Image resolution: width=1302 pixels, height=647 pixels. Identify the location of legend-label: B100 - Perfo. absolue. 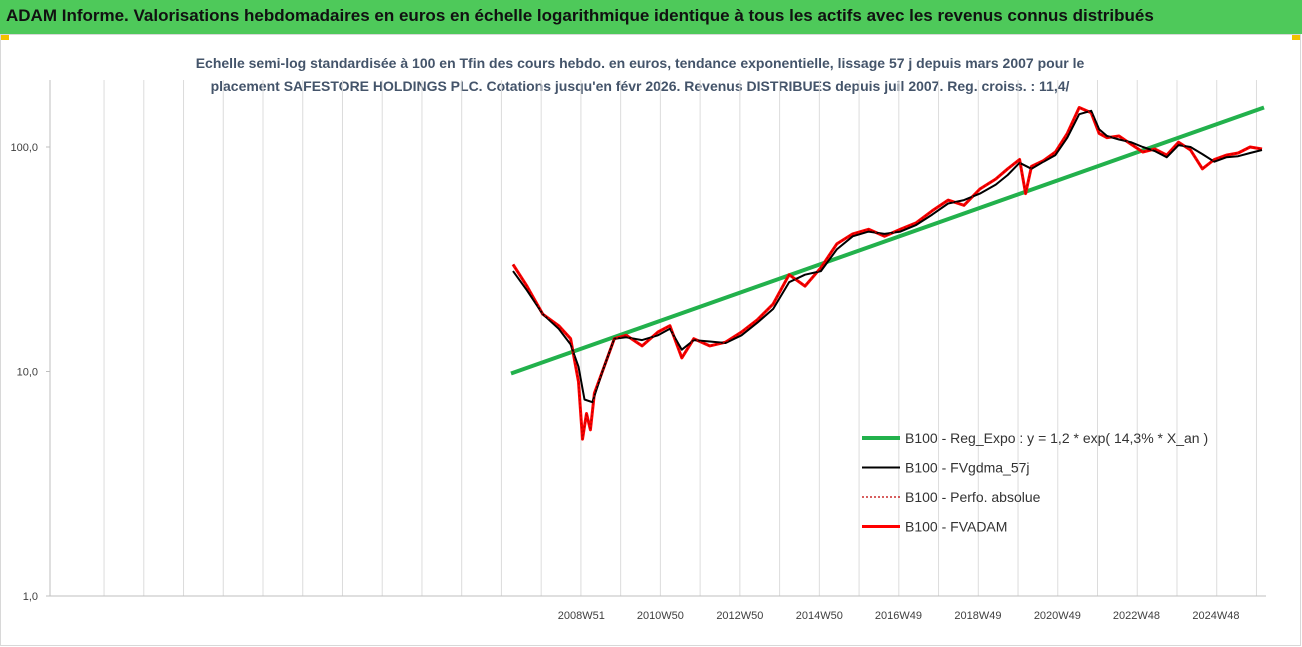
(973, 497).